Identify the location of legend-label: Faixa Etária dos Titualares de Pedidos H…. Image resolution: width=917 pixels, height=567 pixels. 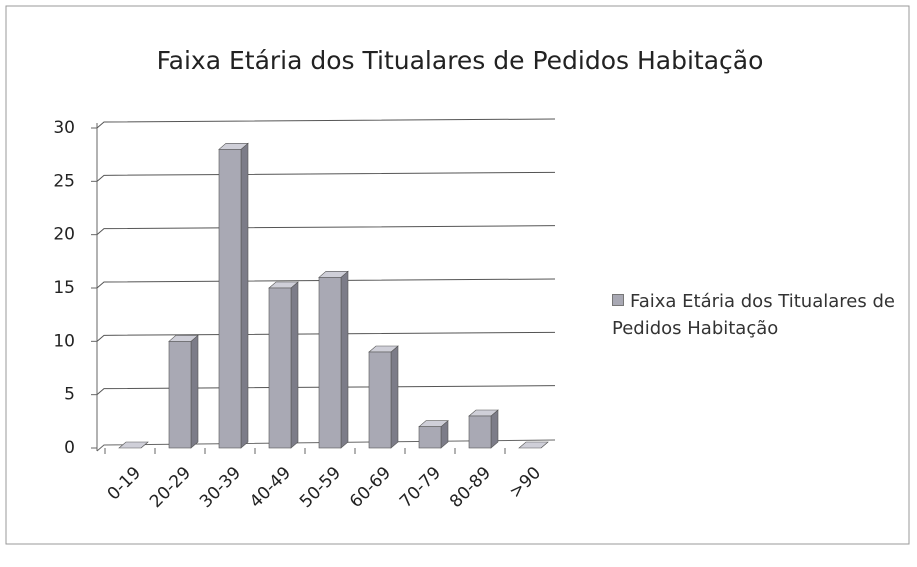
(753, 315).